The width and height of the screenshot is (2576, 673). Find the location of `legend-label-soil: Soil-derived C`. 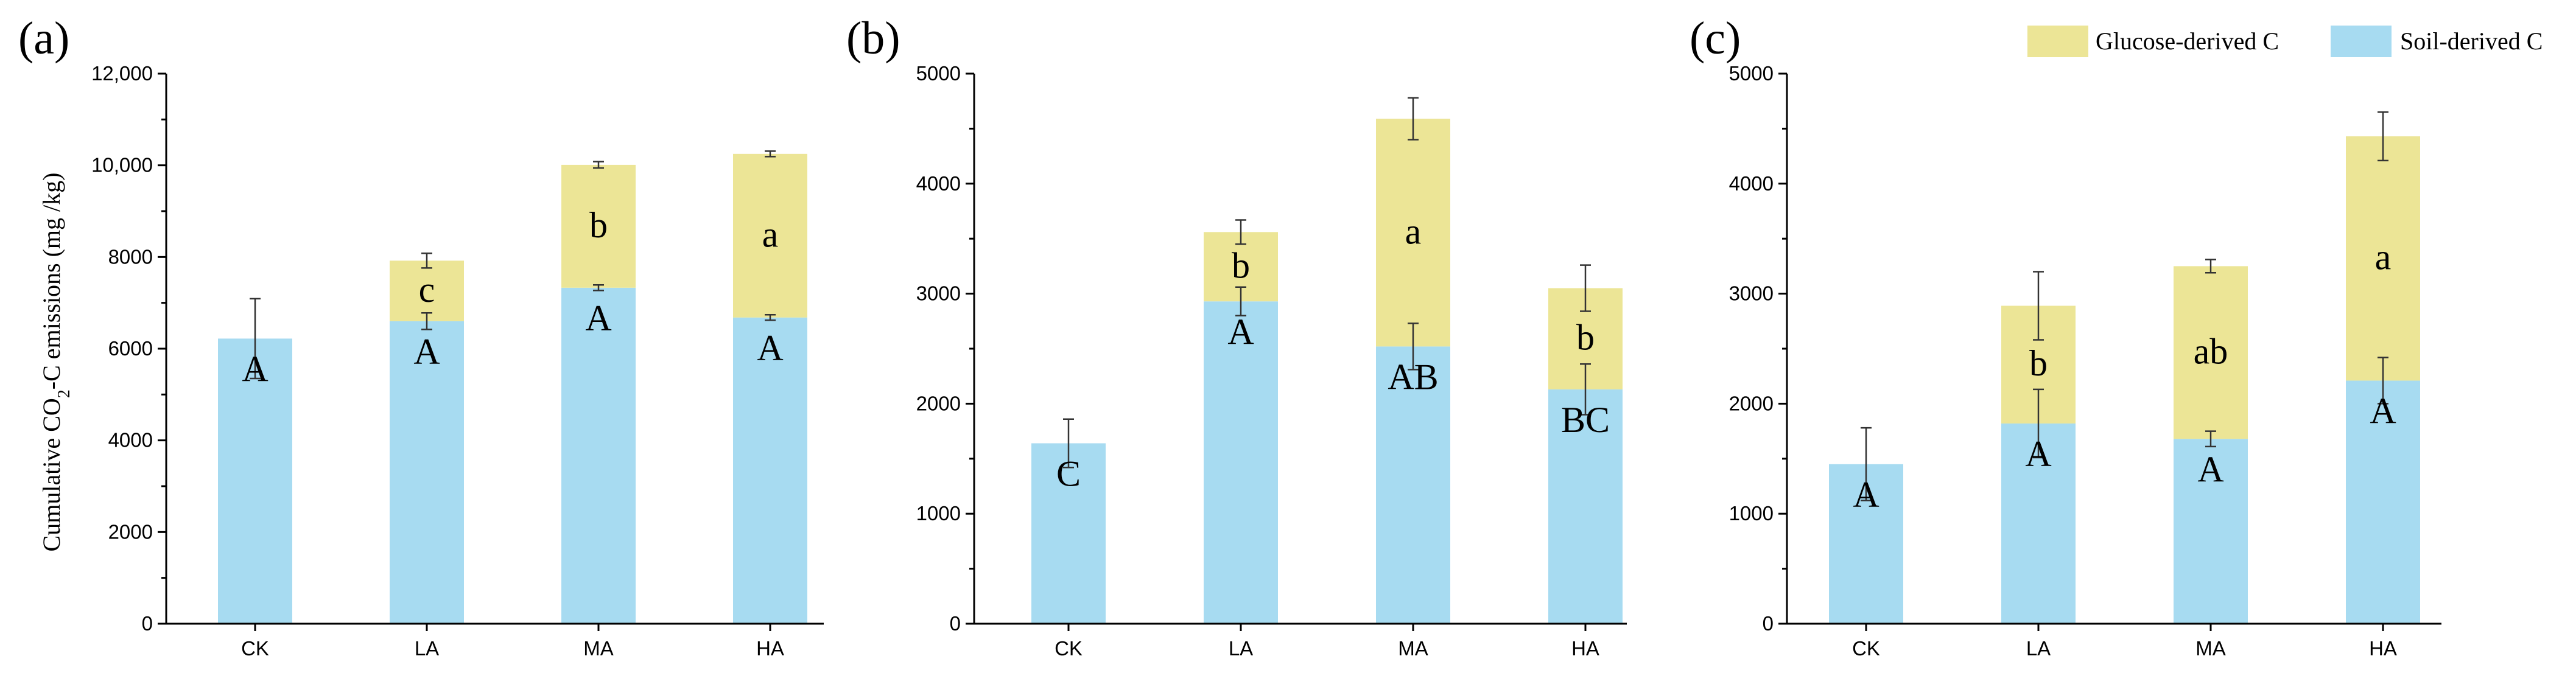

legend-label-soil: Soil-derived C is located at coordinates (2471, 41).